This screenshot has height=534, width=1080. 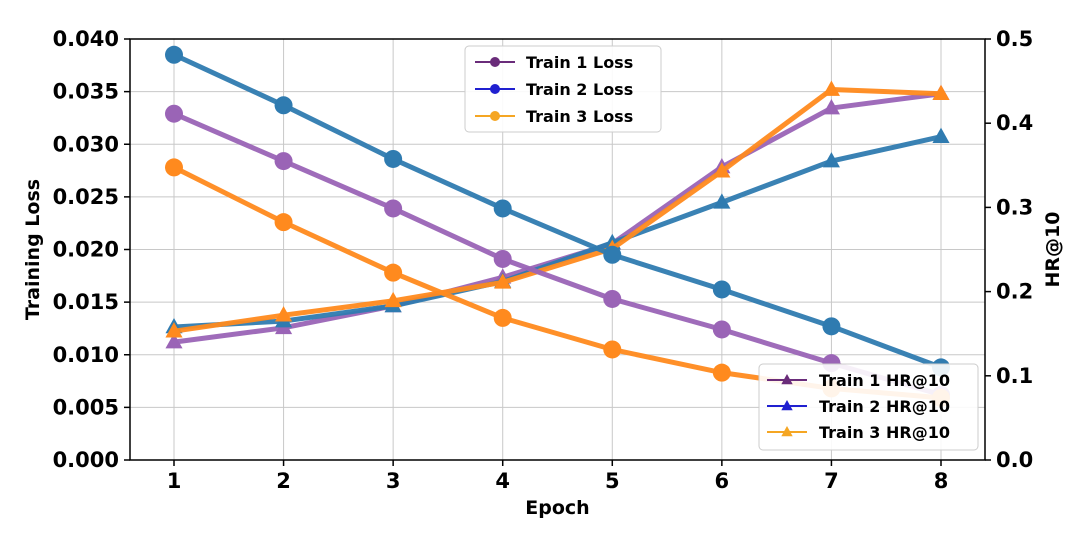 I want to click on y-tick-label: 0.000, so click(x=86, y=460).